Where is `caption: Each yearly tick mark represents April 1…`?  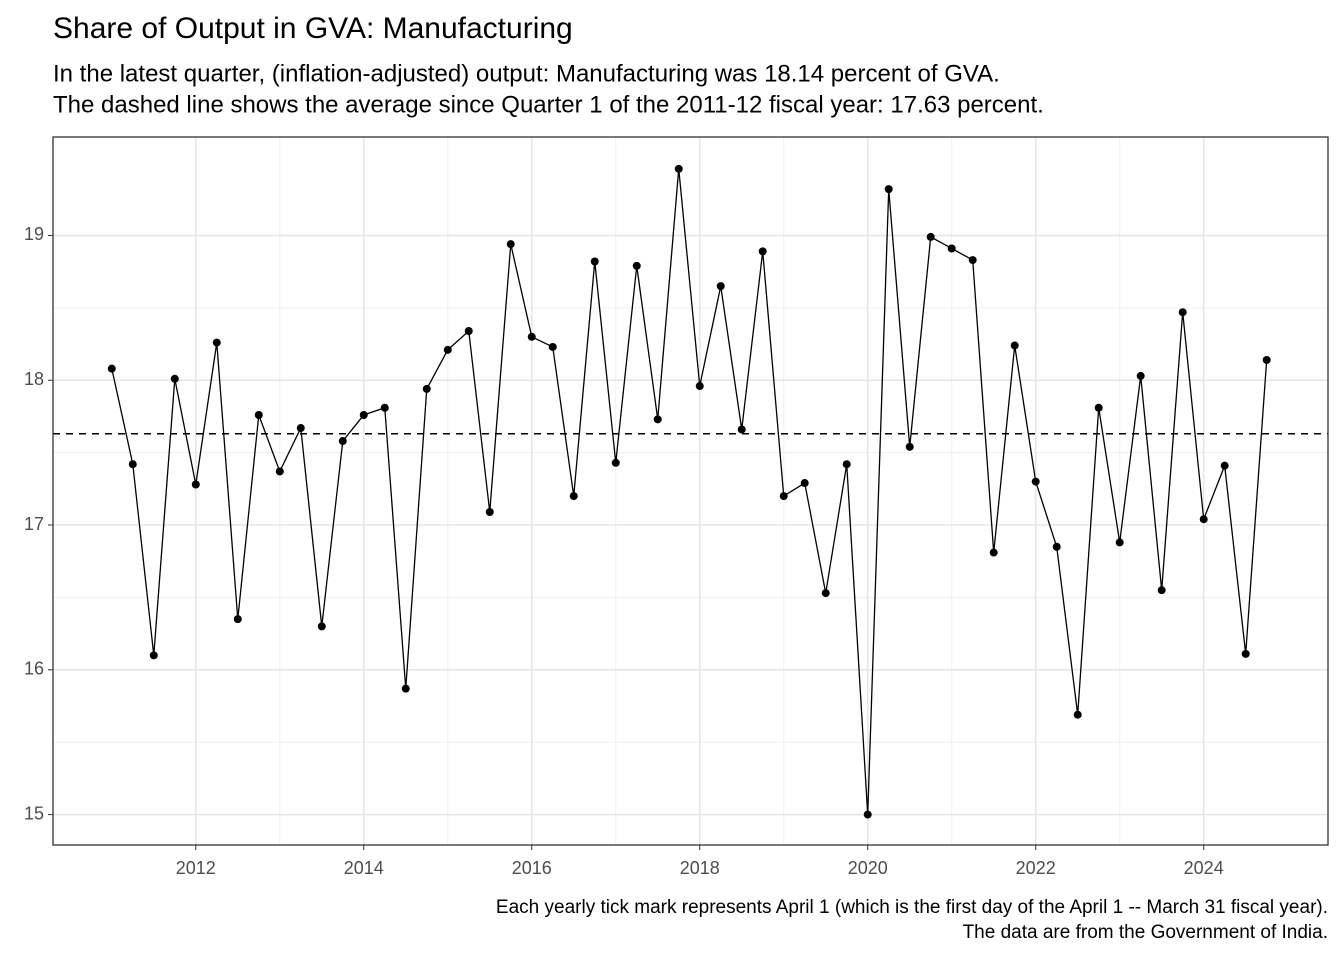
caption: Each yearly tick mark represents April 1… is located at coordinates (912, 907).